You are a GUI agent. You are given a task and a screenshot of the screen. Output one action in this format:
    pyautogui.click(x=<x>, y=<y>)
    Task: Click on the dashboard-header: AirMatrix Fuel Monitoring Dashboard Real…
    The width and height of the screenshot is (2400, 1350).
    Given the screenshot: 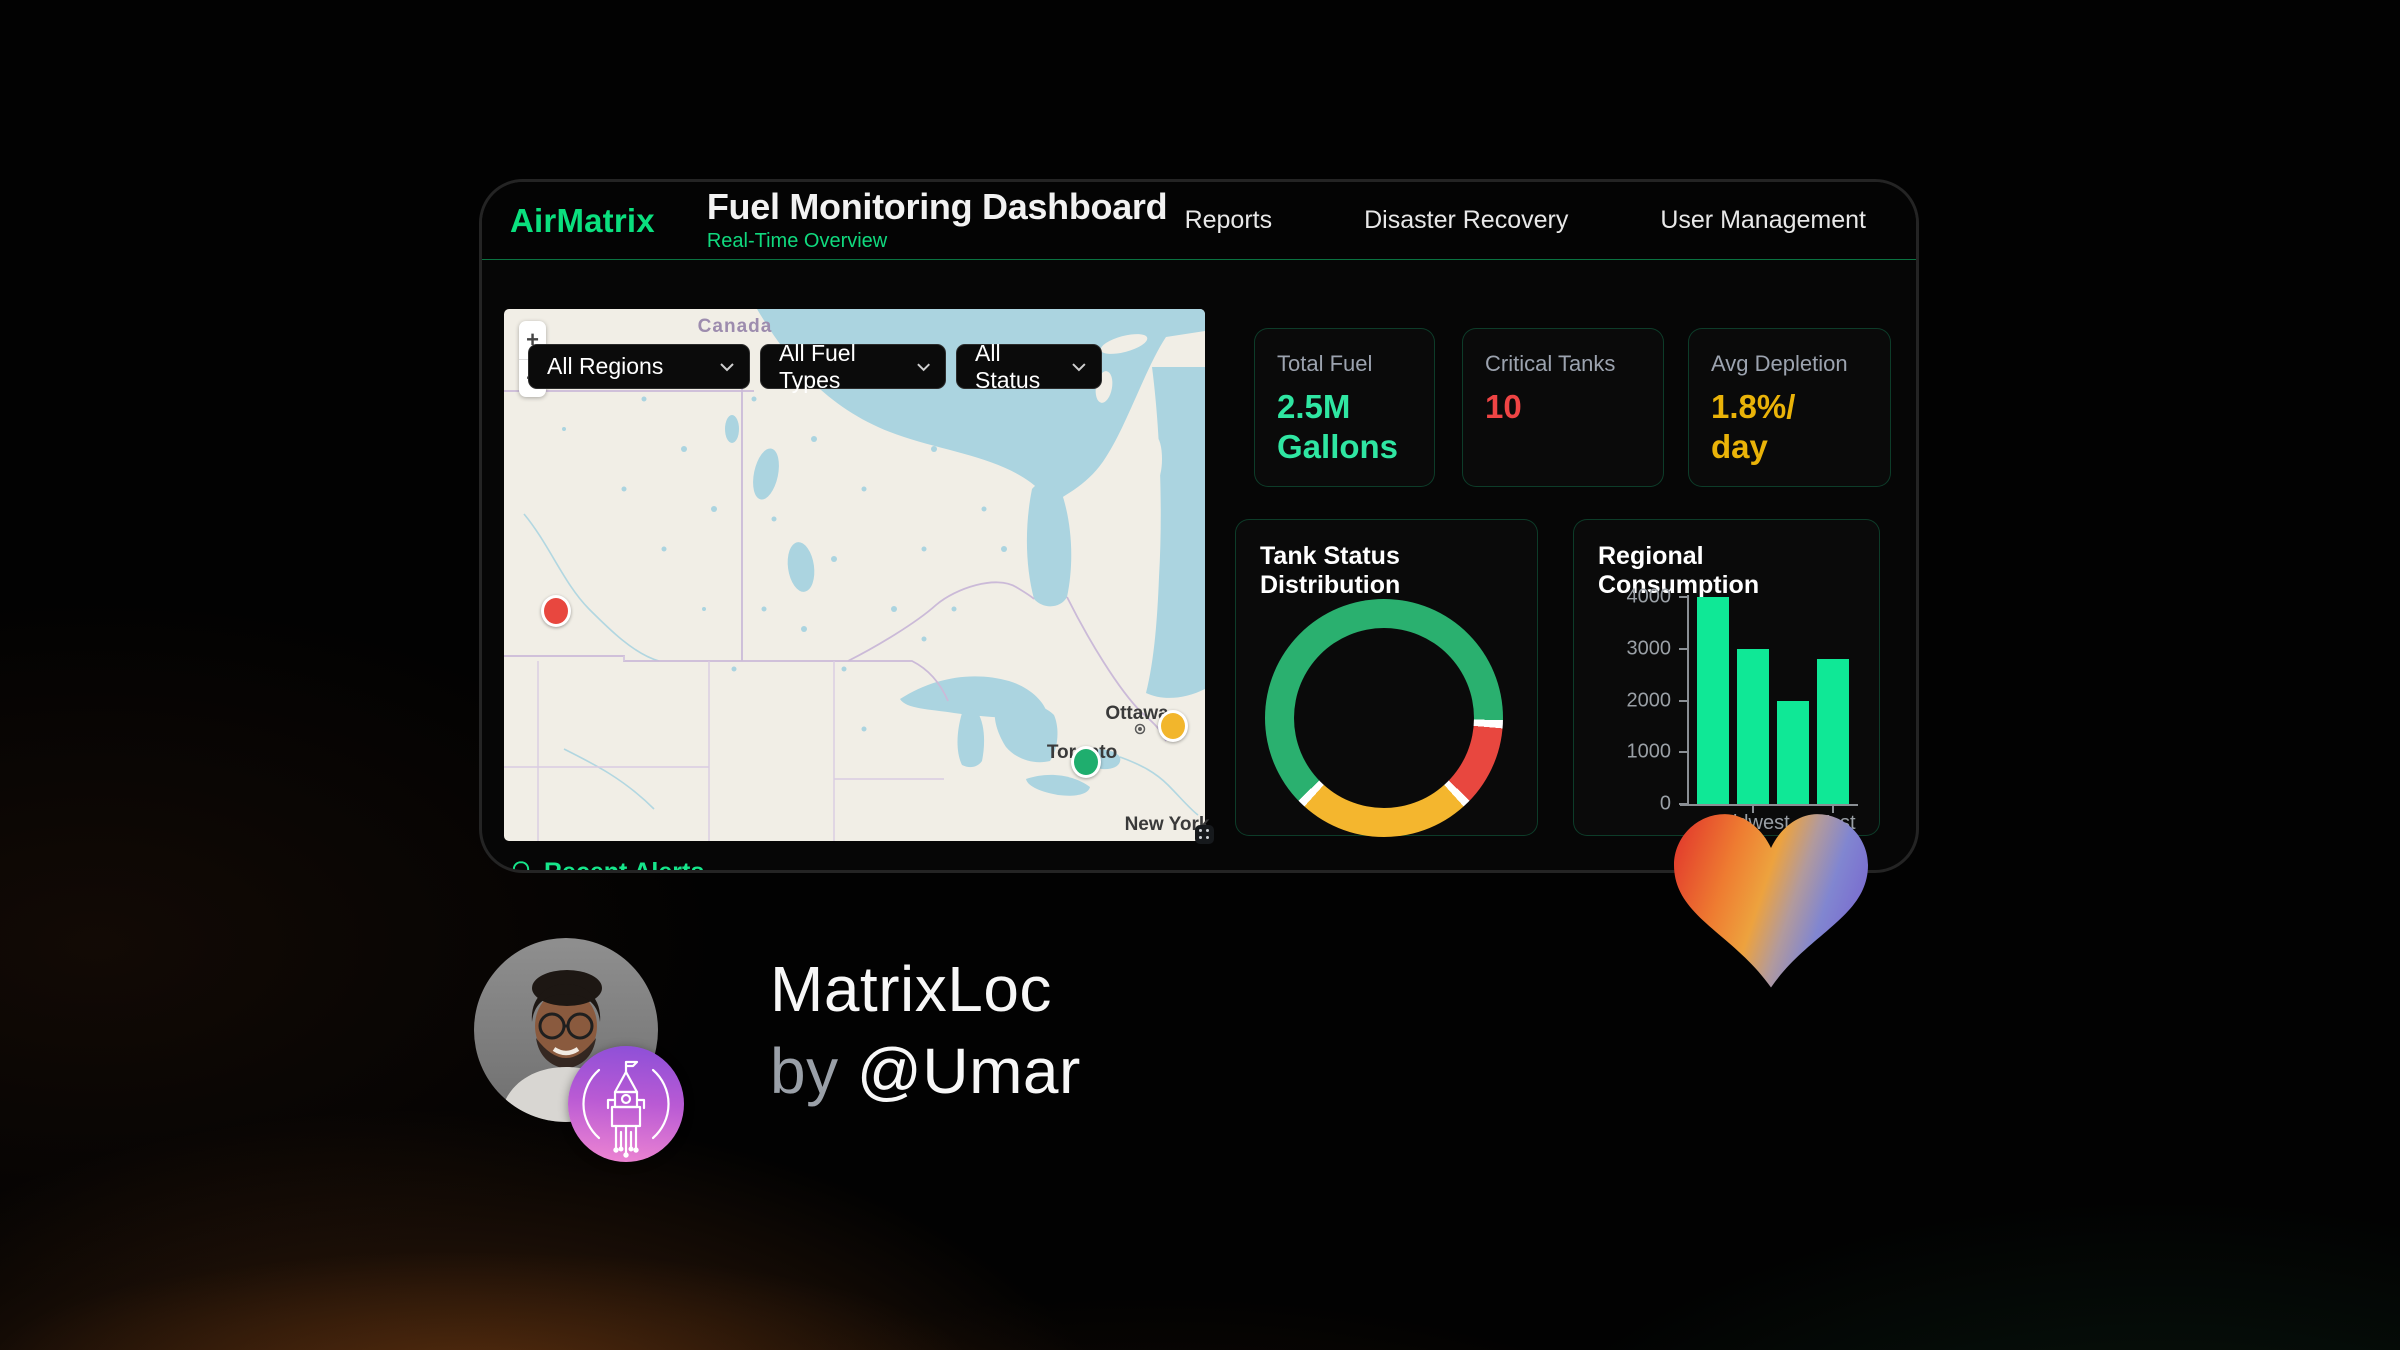 What is the action you would take?
    pyautogui.click(x=1199, y=221)
    